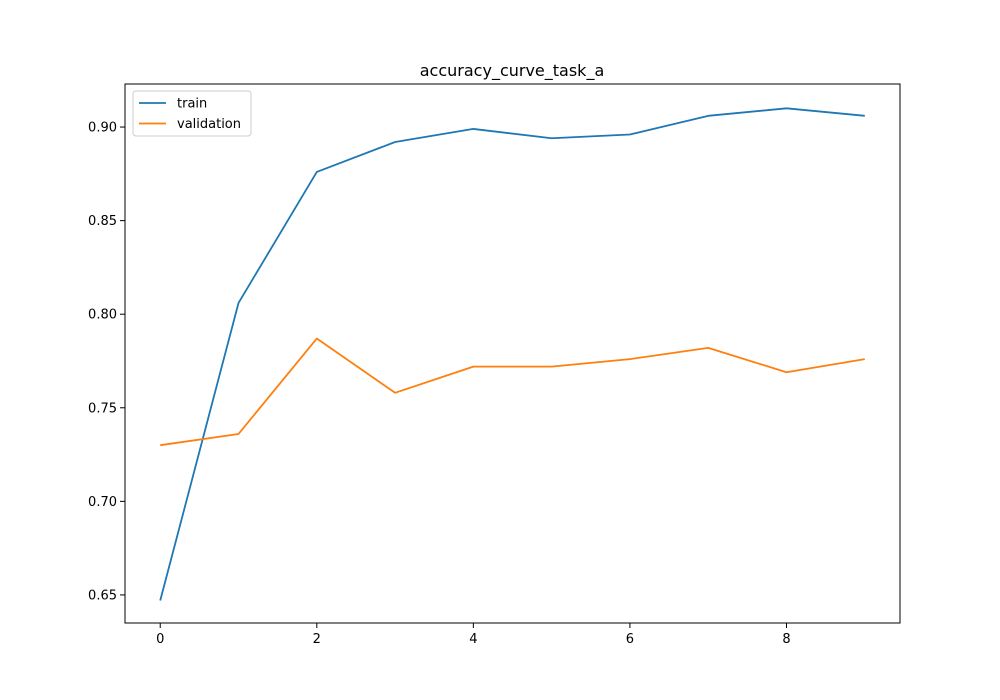  What do you see at coordinates (102, 502) in the screenshot?
I see `y-tick-label: 0.70` at bounding box center [102, 502].